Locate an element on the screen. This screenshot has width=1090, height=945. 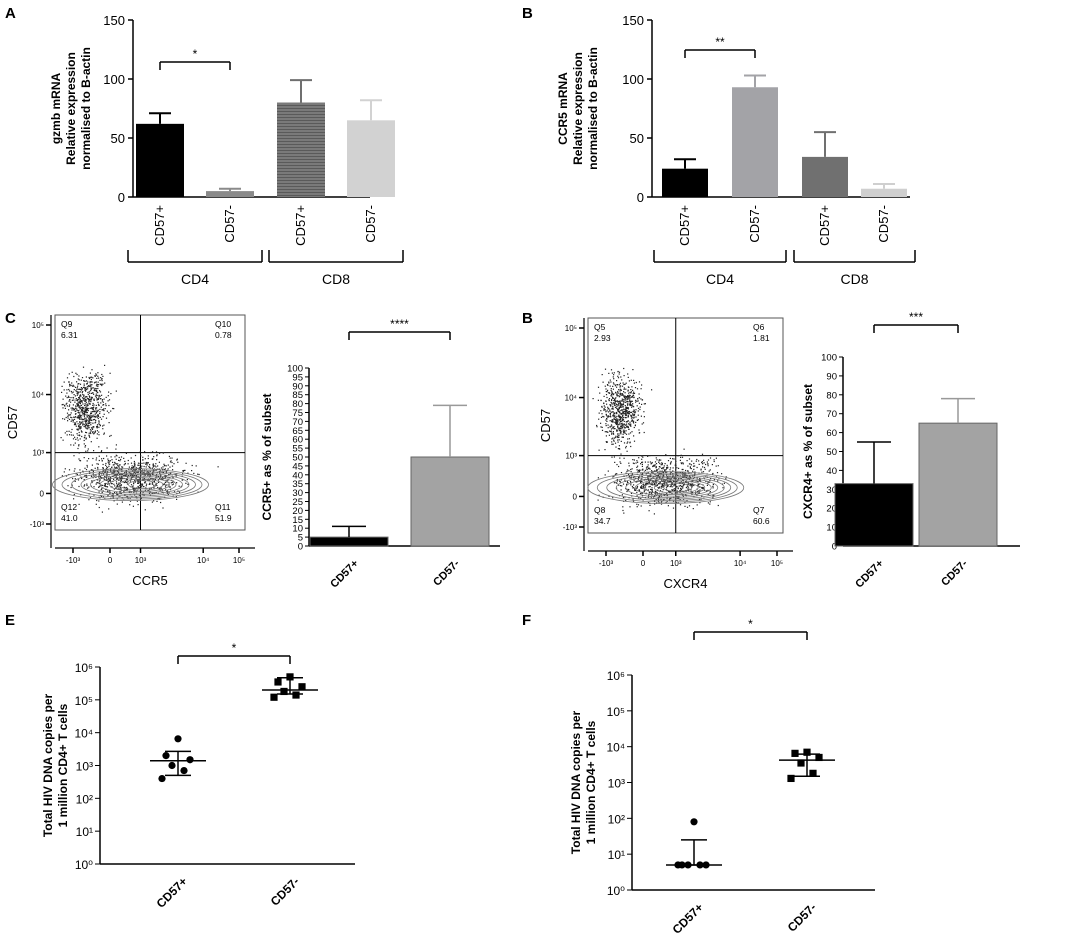
panel-b-flow-quadrant-value-3: 60.6 is located at coordinates (761, 521).